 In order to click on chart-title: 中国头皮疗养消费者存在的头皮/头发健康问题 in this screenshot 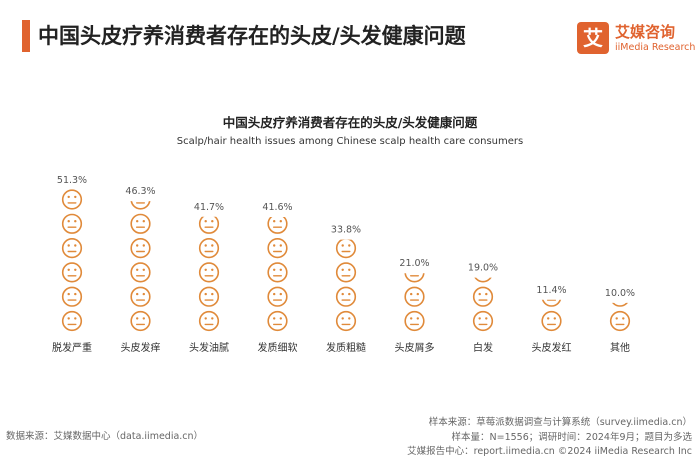, I will do `click(350, 122)`.